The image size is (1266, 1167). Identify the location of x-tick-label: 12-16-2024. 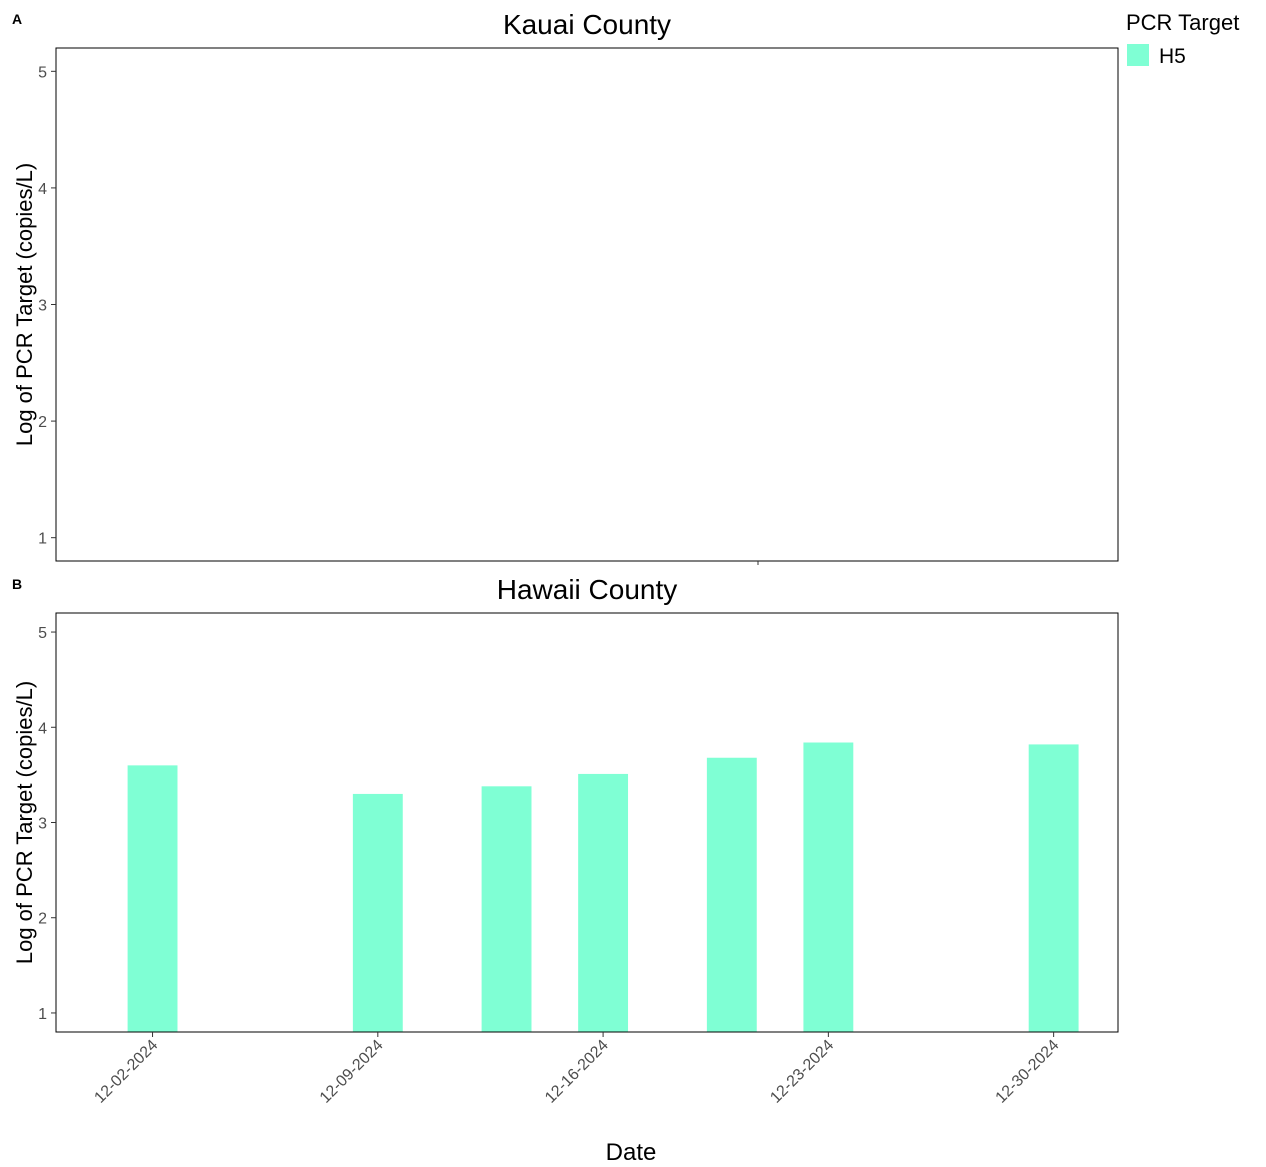
(577, 1072).